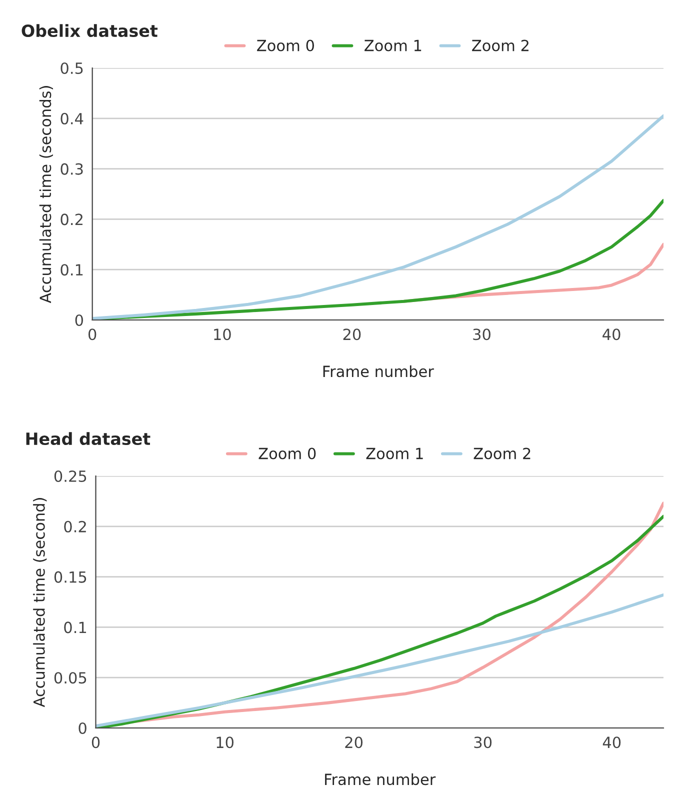  What do you see at coordinates (71, 68) in the screenshot?
I see `y-tick-label: 0.5` at bounding box center [71, 68].